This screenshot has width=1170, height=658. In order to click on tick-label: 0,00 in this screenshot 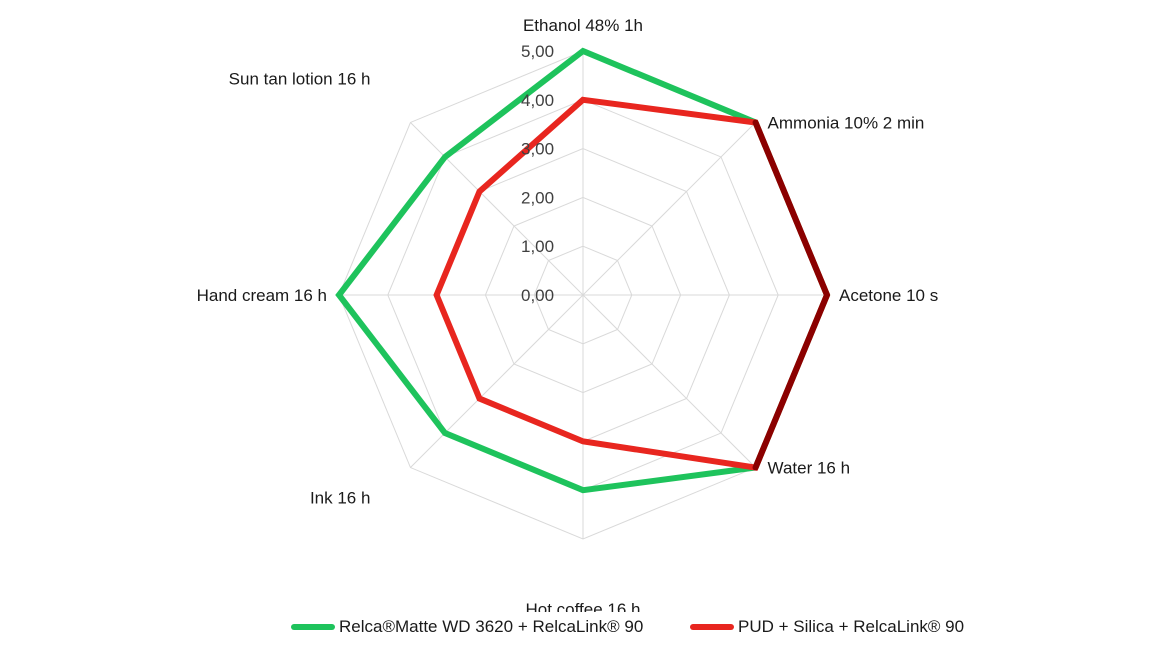, I will do `click(537, 295)`.